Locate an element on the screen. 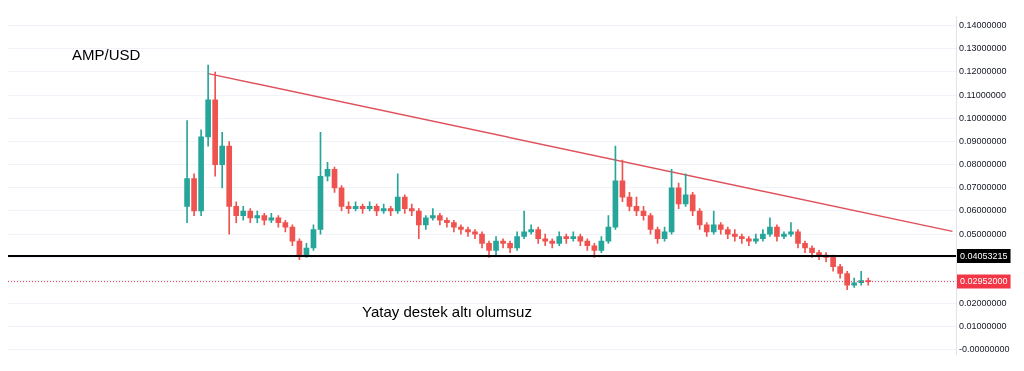 This screenshot has height=371, width=1024. y-tick-label: 0.11000000 is located at coordinates (982, 94).